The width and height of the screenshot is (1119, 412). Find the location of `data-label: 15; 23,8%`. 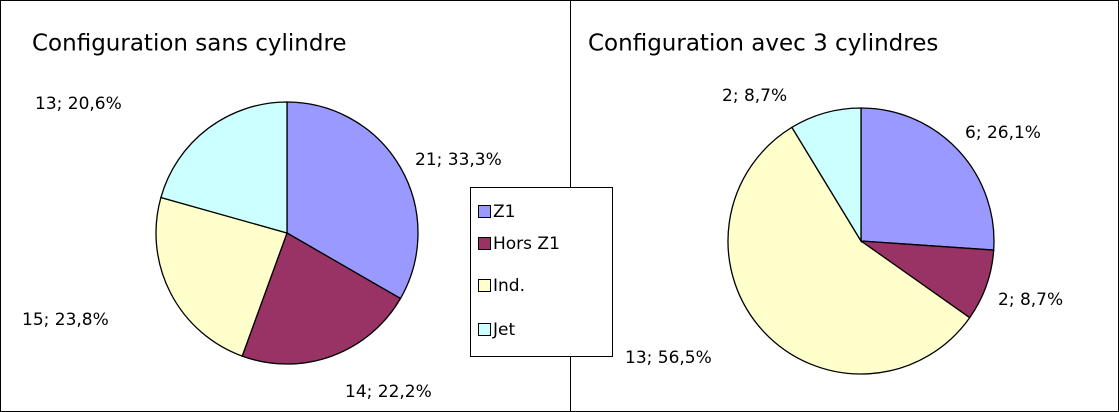

data-label: 15; 23,8% is located at coordinates (65, 320).